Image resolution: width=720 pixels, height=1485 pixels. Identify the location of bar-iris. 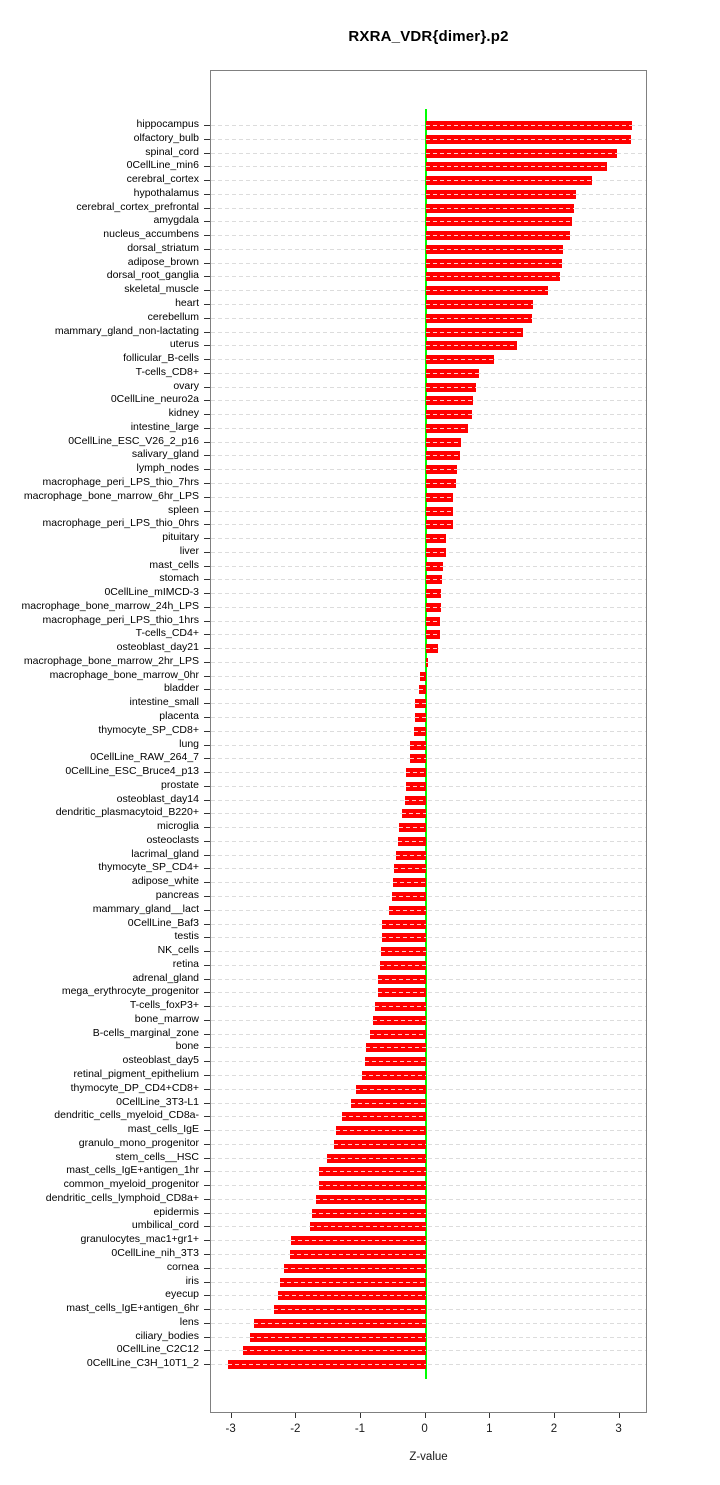
(352, 1282).